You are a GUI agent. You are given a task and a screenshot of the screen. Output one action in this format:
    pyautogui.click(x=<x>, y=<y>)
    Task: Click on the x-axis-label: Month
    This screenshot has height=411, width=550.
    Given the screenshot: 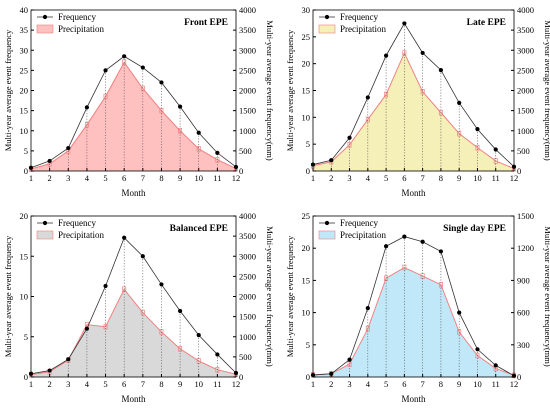 What is the action you would take?
    pyautogui.click(x=133, y=193)
    